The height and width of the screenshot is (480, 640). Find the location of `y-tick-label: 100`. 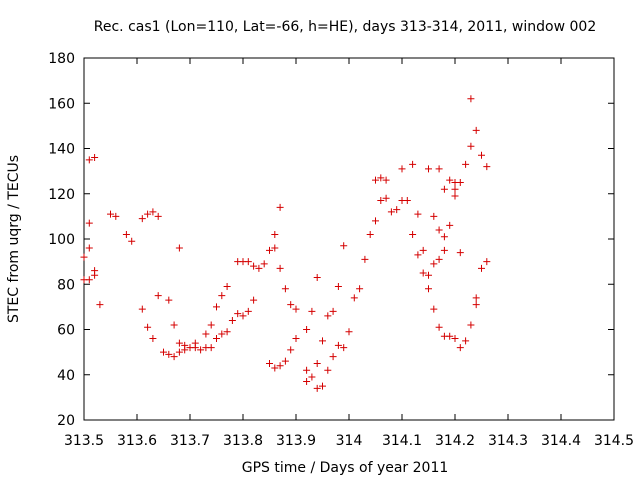

y-tick-label: 100 is located at coordinates (61, 240).